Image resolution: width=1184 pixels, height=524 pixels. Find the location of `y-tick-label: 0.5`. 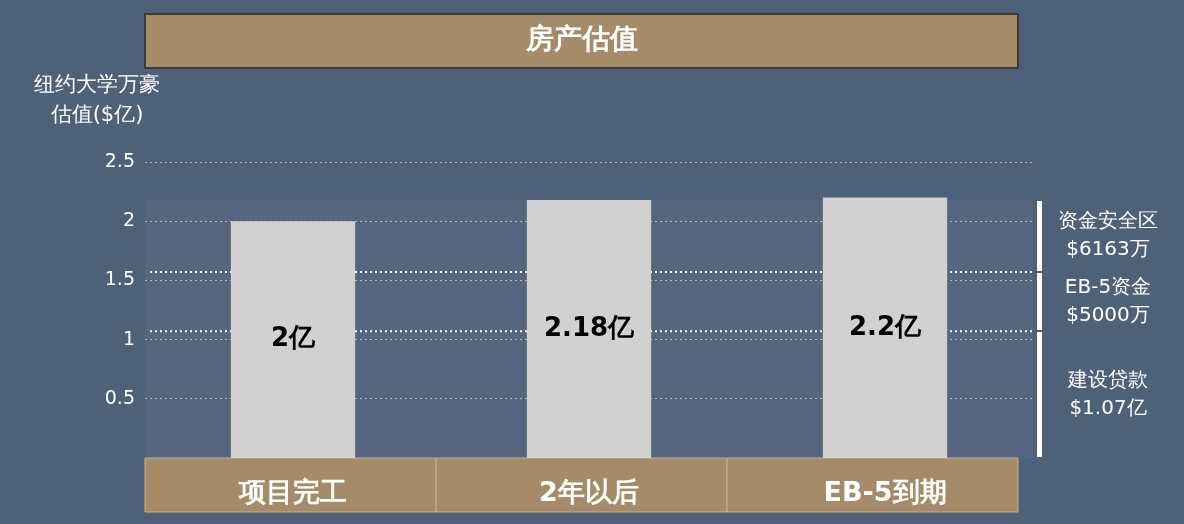

y-tick-label: 0.5 is located at coordinates (119, 396).